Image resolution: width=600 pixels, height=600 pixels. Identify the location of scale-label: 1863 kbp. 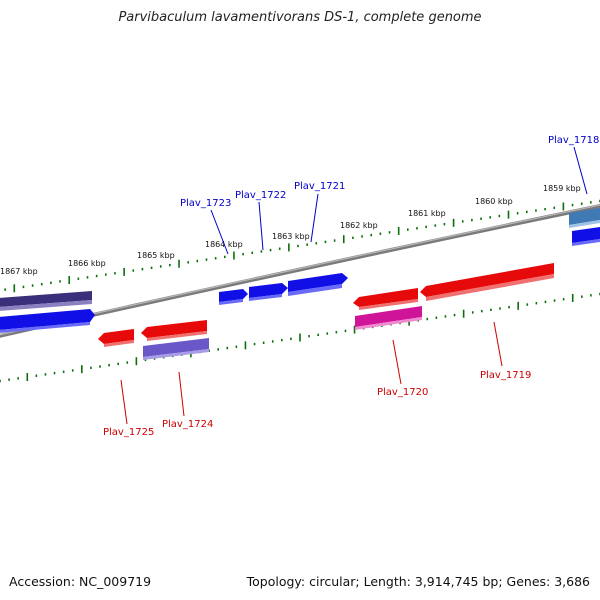
(291, 236).